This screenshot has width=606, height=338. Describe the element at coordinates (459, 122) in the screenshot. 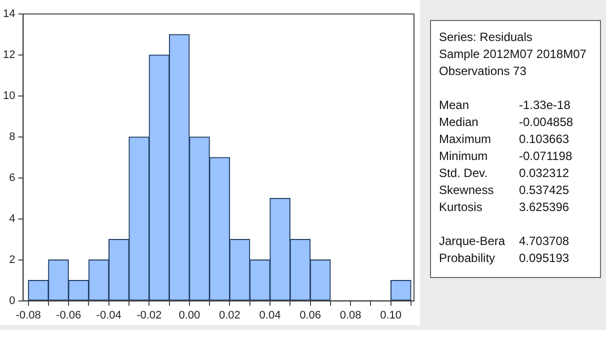

I see `category-label: Median` at that location.